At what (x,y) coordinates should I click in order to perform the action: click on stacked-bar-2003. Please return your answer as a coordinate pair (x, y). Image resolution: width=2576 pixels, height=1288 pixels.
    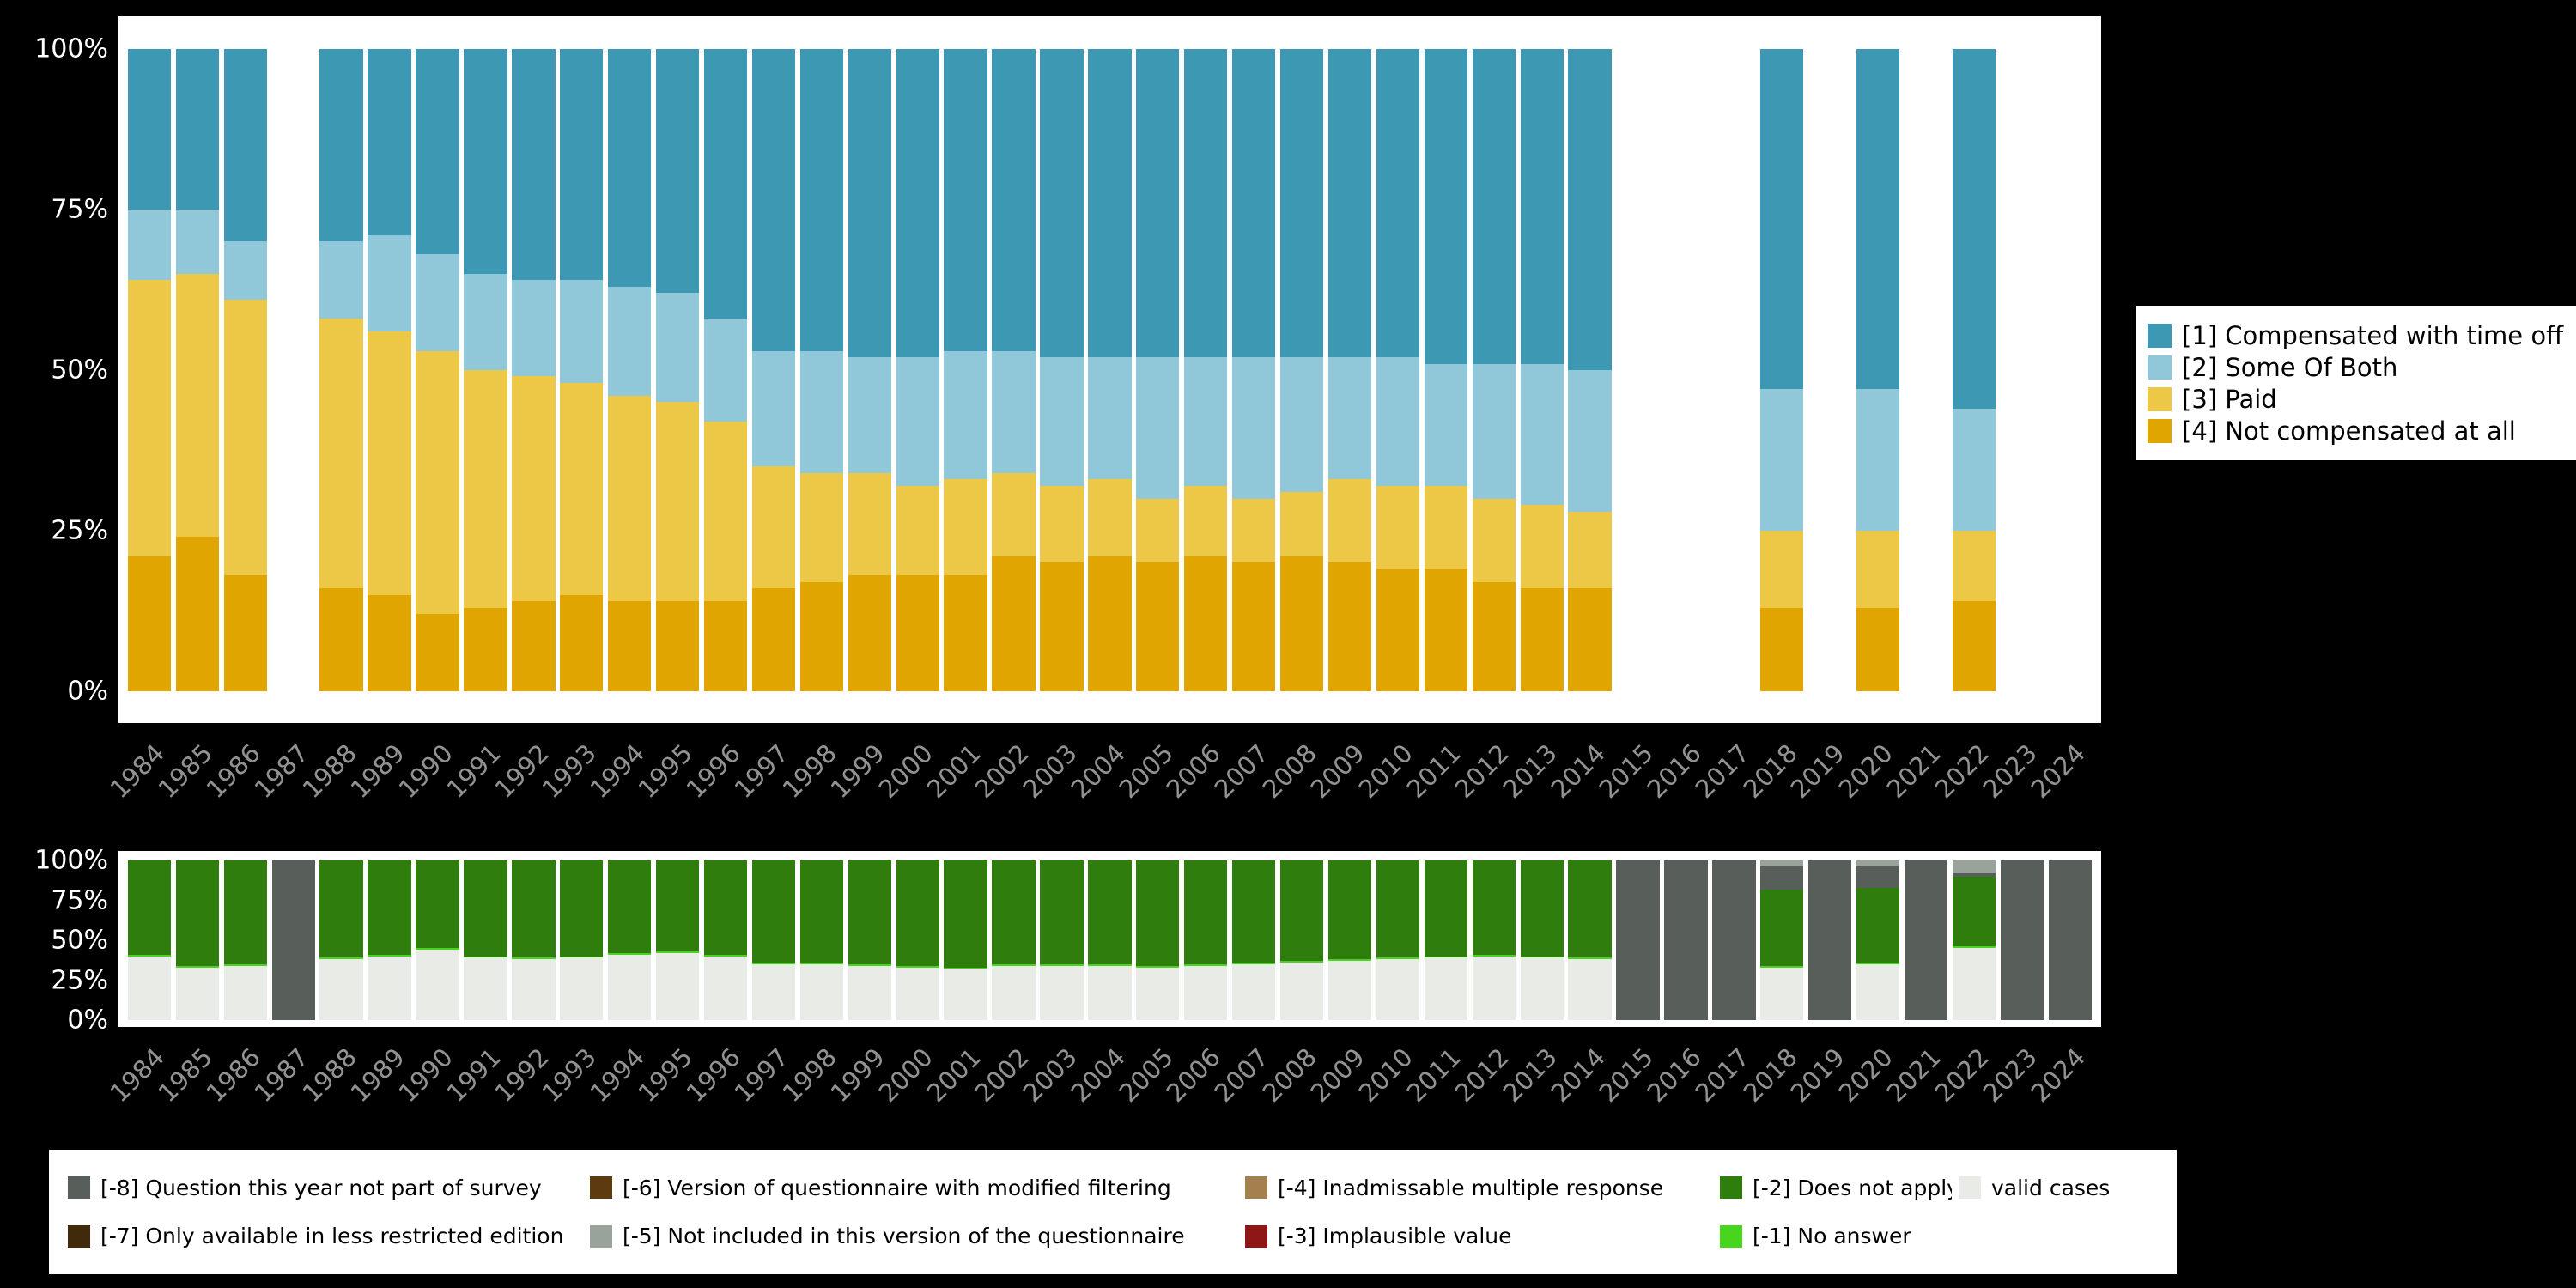
    Looking at the image, I should click on (1062, 370).